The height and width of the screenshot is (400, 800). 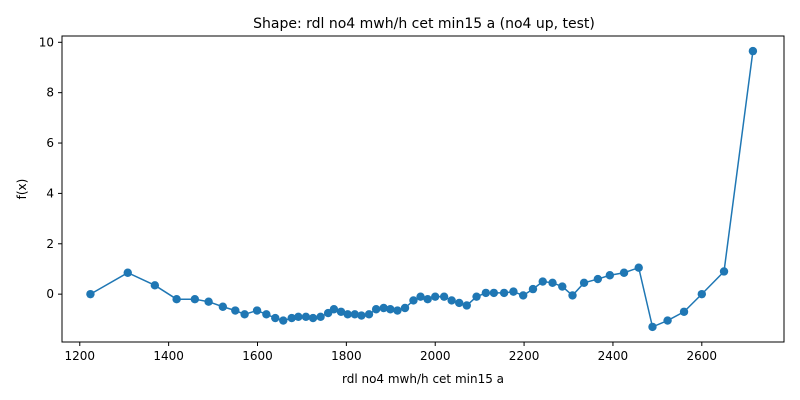 I want to click on x-tick-label: 2000, so click(x=435, y=356).